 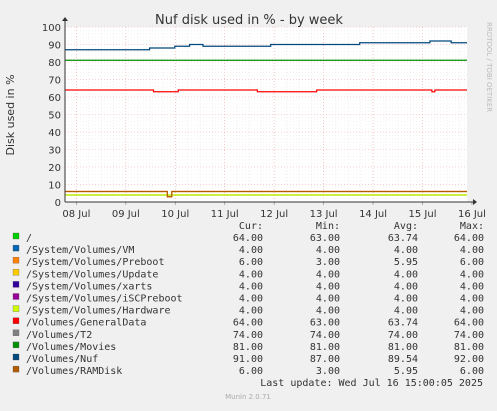 What do you see at coordinates (71, 347) in the screenshot?
I see `legend-series-name: /Volumes/Movies` at bounding box center [71, 347].